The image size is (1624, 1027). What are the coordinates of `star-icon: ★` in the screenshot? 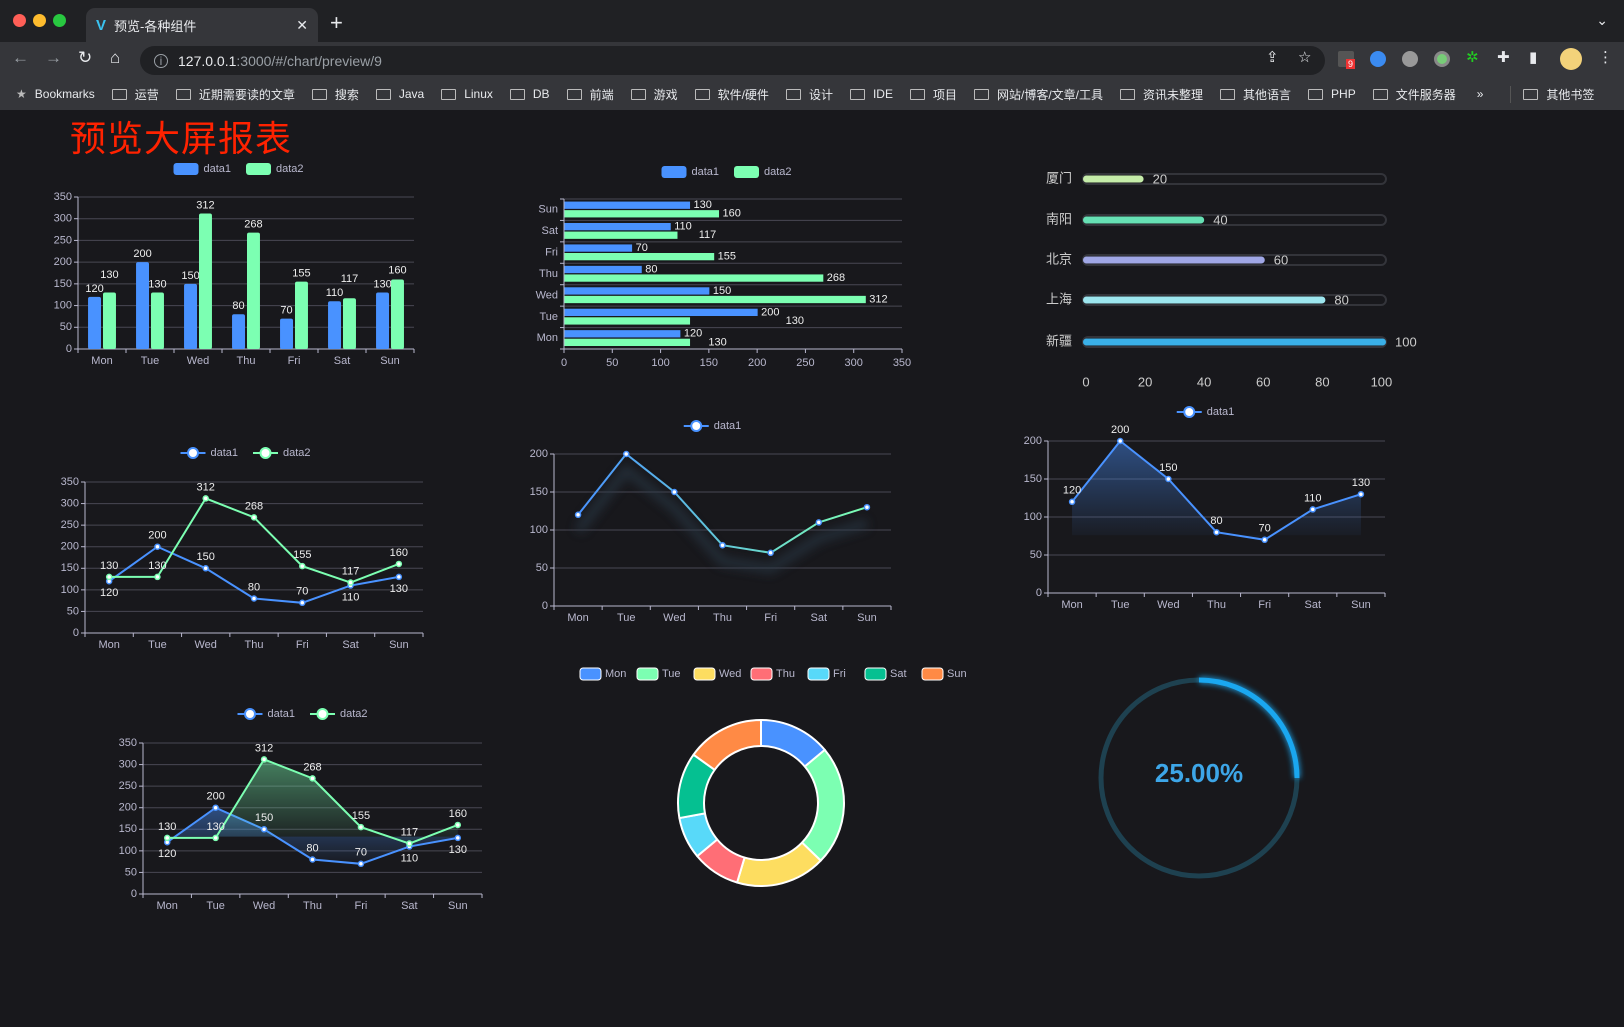 It's located at (21, 94).